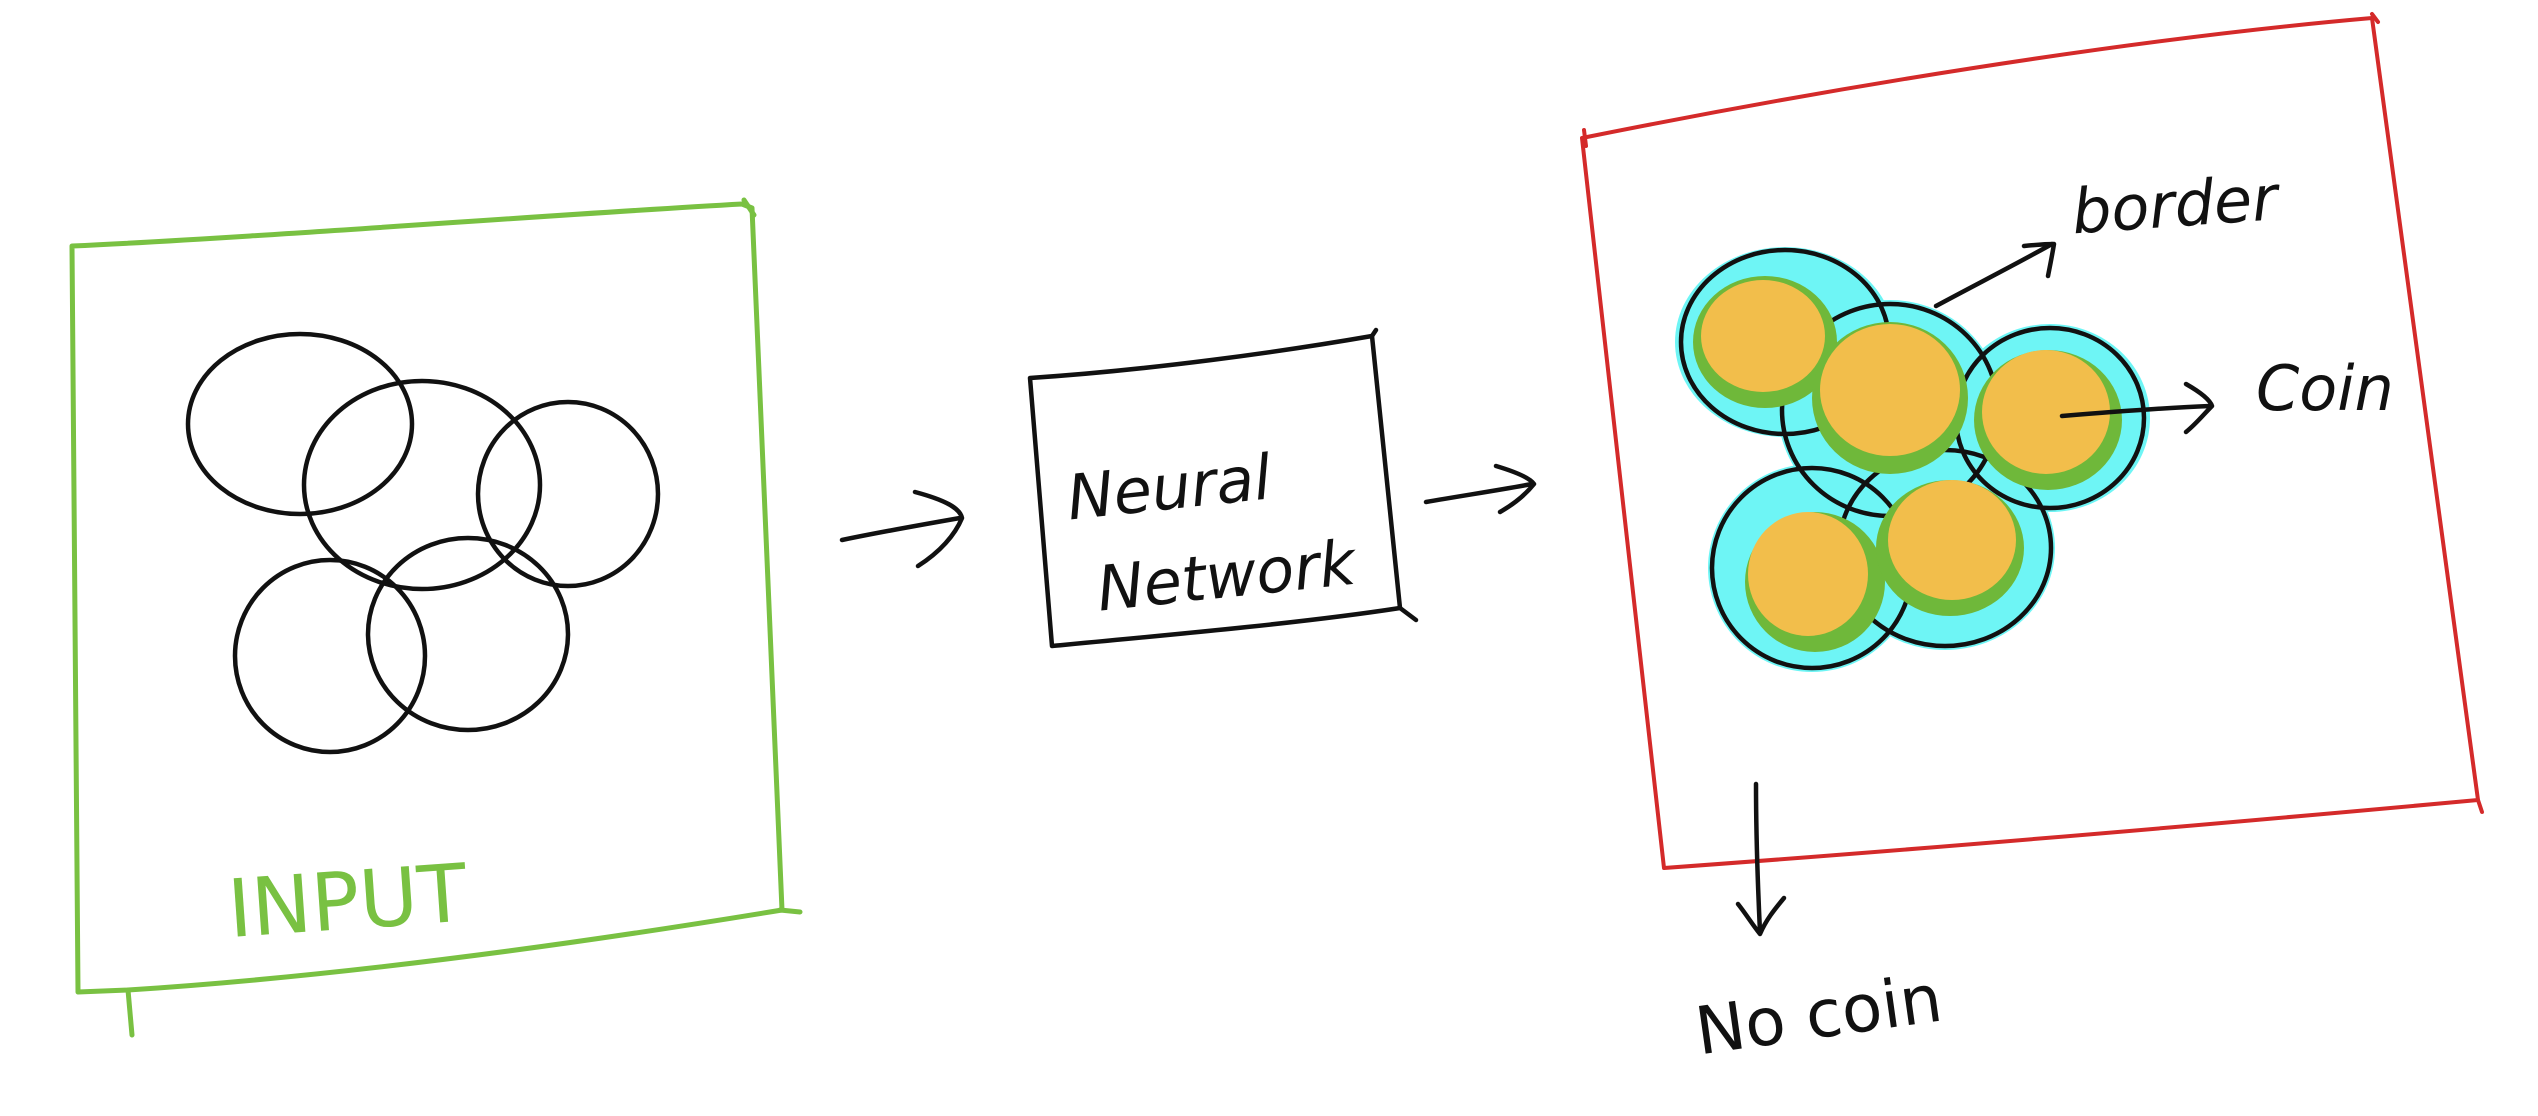  What do you see at coordinates (2226, 393) in the screenshot?
I see `coin-annotation: Coin` at bounding box center [2226, 393].